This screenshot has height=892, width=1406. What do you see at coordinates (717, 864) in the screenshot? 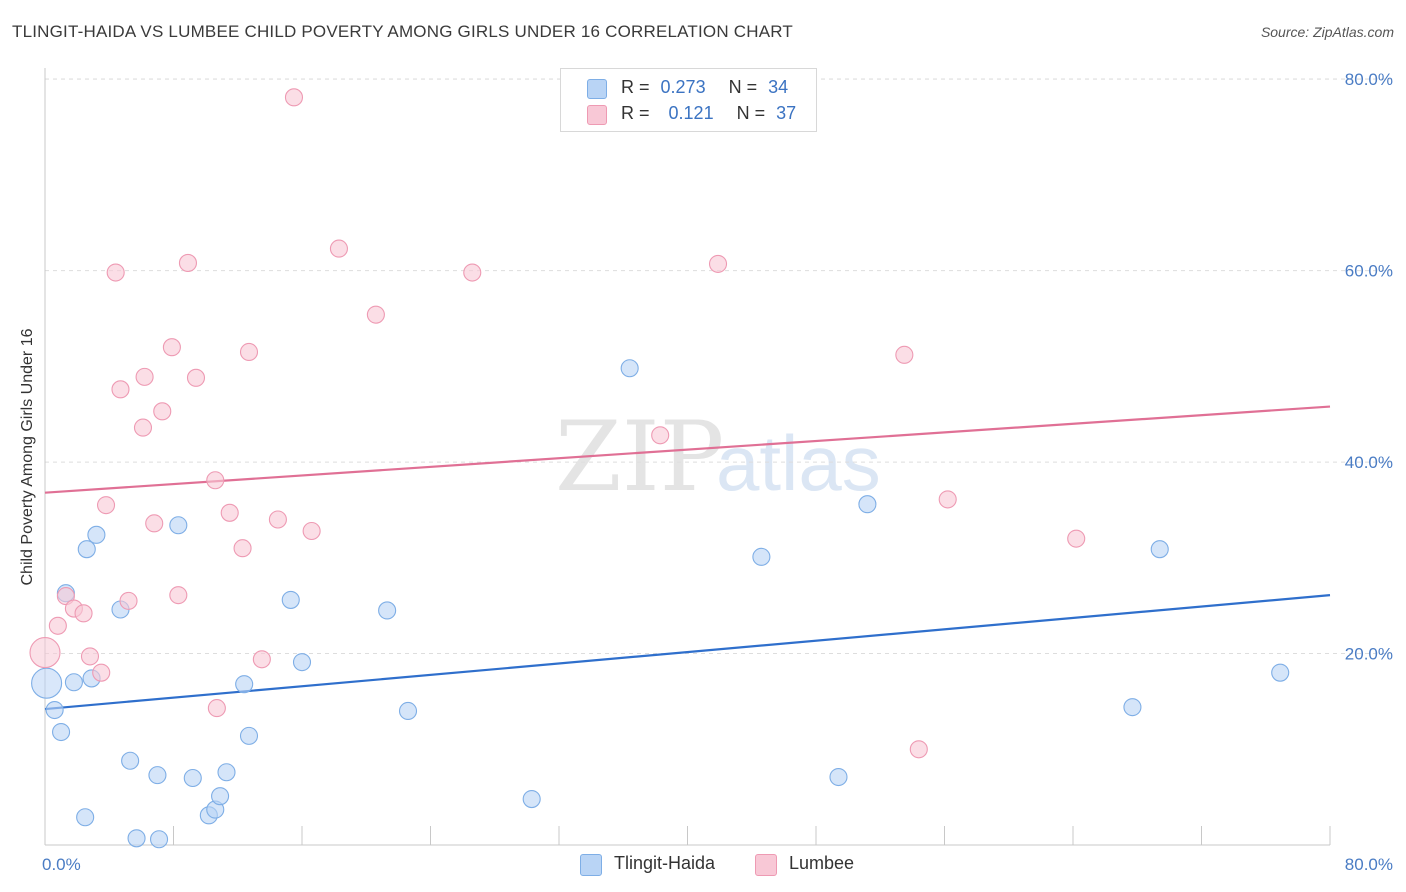
I see `x-tick-labels: 0.0% 80.0%` at bounding box center [717, 864].